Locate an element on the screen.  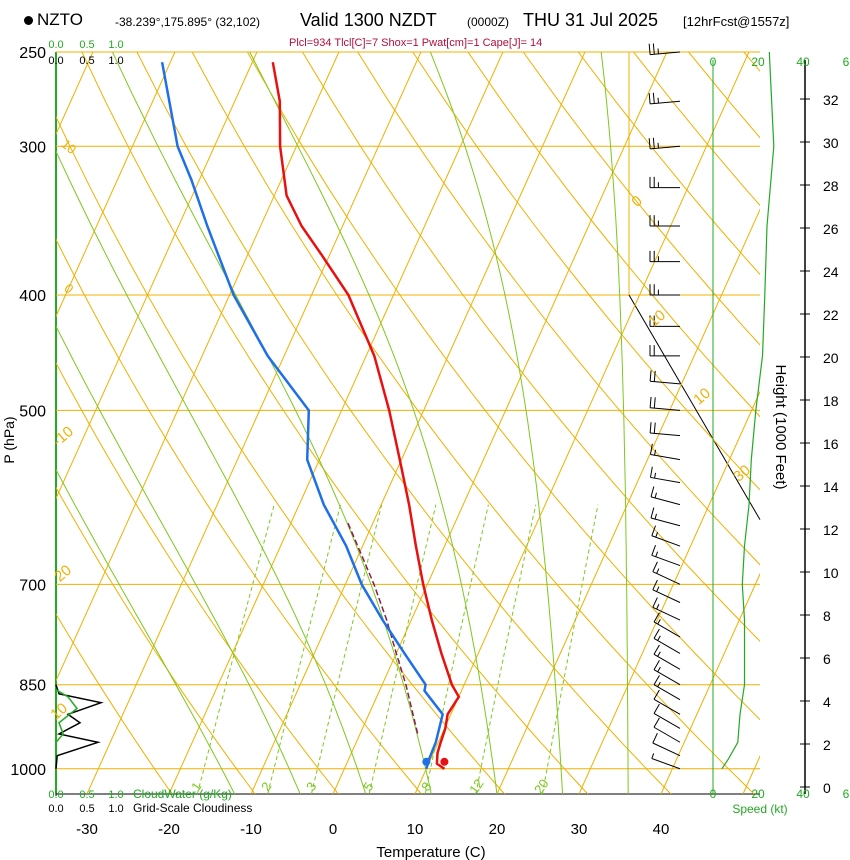
speed-axis-label: Speed (kt) is located at coordinates (759, 809).